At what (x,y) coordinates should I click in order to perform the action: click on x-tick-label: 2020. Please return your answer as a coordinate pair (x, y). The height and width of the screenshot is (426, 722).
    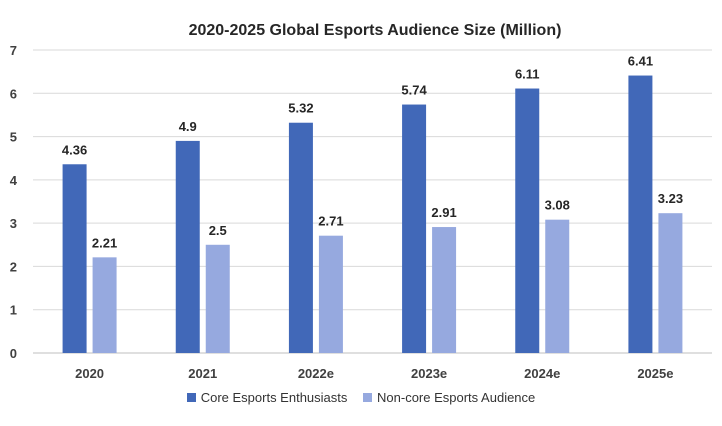
    Looking at the image, I should click on (89, 373).